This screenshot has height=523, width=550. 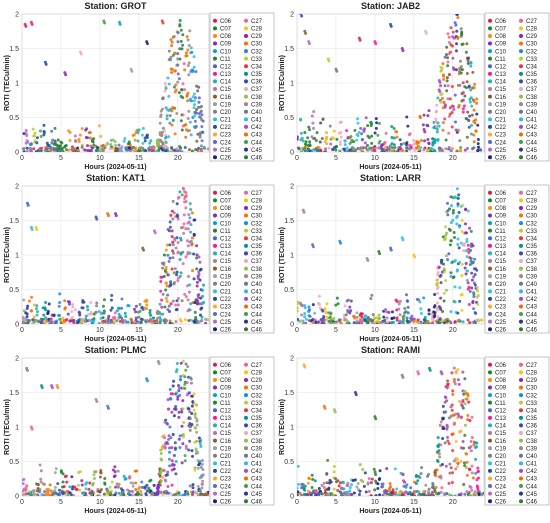 What do you see at coordinates (501, 143) in the screenshot?
I see `legend-label: C24` at bounding box center [501, 143].